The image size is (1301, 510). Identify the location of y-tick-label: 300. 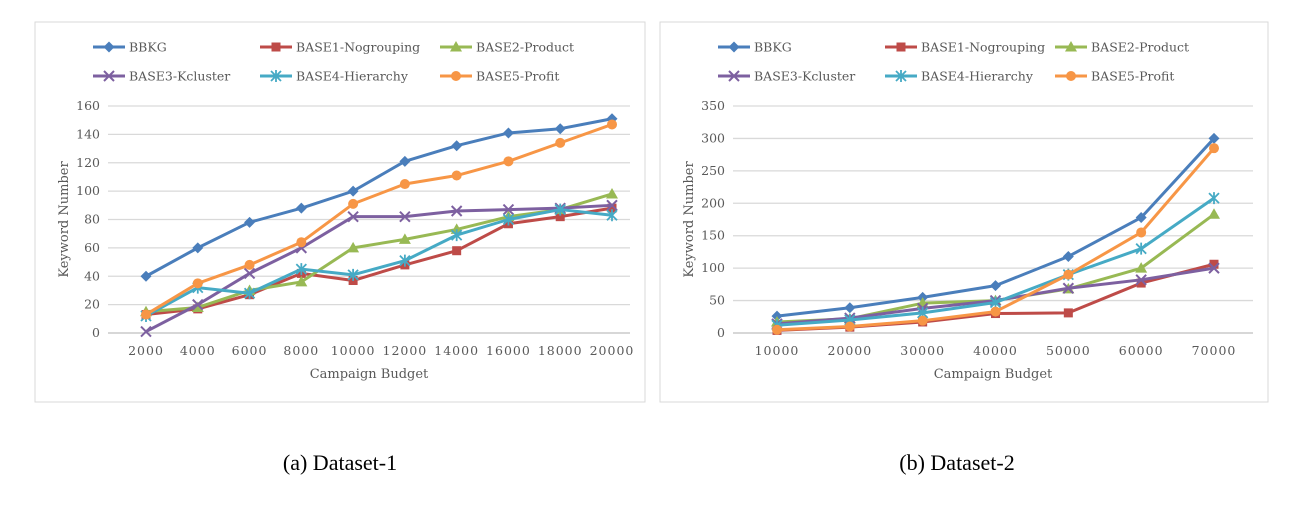
(713, 137).